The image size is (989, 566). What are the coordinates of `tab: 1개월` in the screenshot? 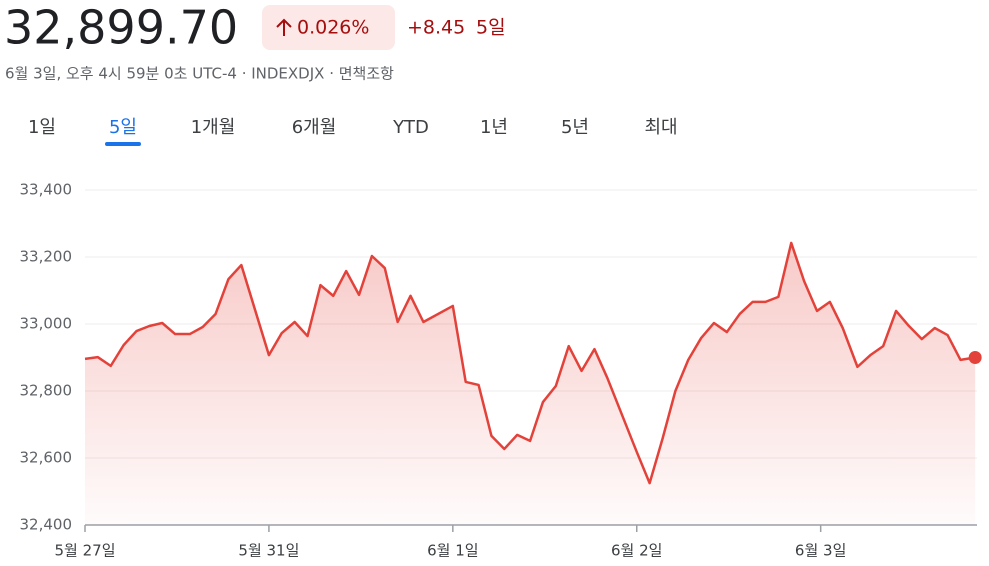 It's located at (213, 127).